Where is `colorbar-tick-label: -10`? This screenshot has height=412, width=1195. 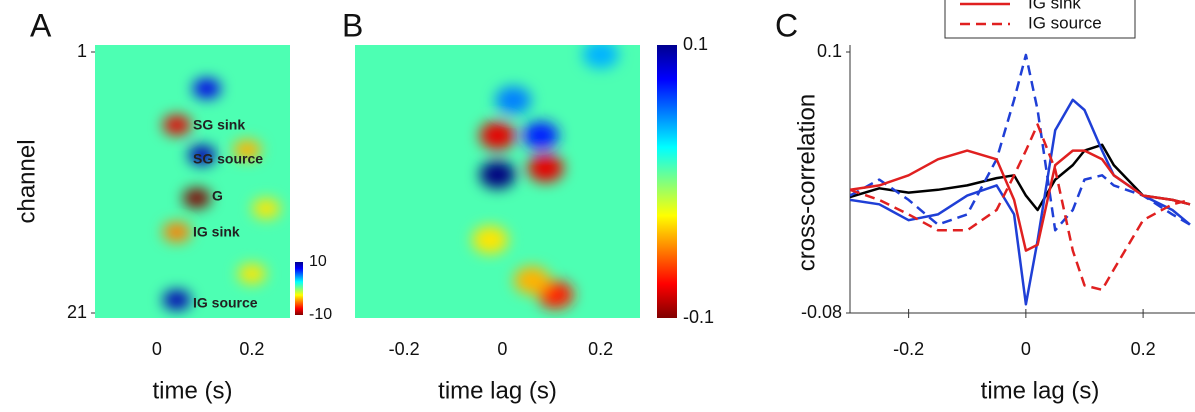
colorbar-tick-label: -10 is located at coordinates (320, 314).